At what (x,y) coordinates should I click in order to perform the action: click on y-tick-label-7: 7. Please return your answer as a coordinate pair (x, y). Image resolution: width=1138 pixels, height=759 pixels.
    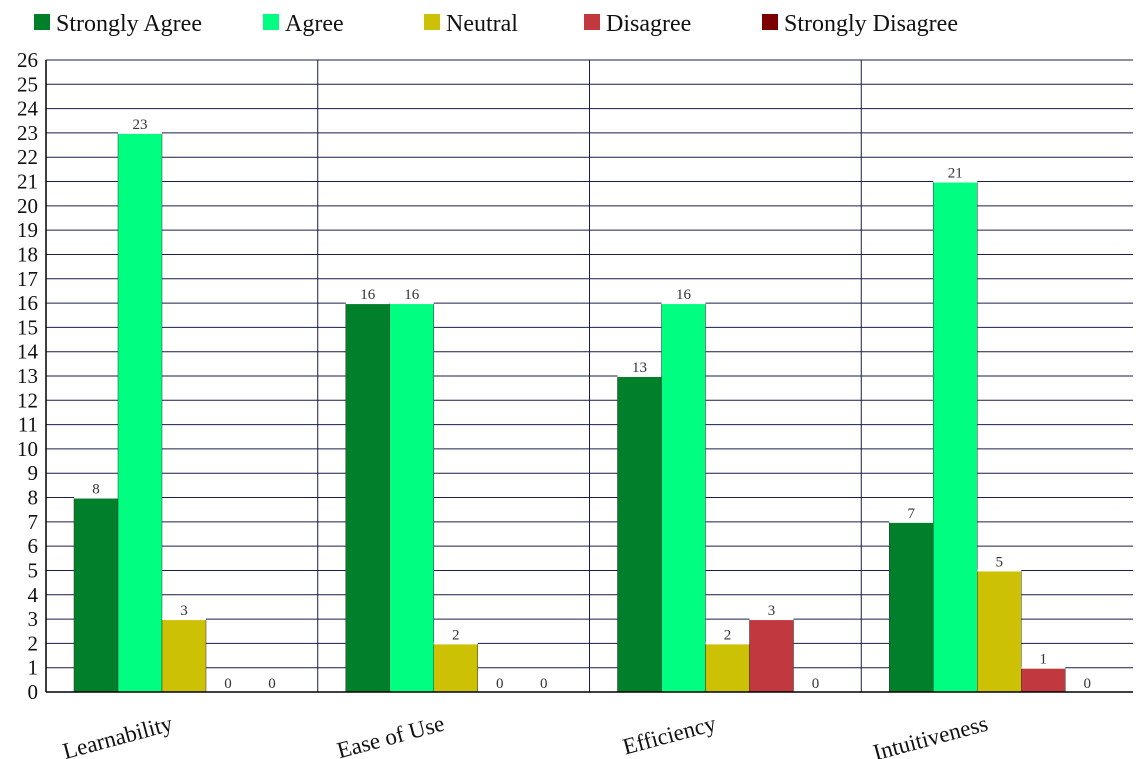
    Looking at the image, I should click on (33, 522).